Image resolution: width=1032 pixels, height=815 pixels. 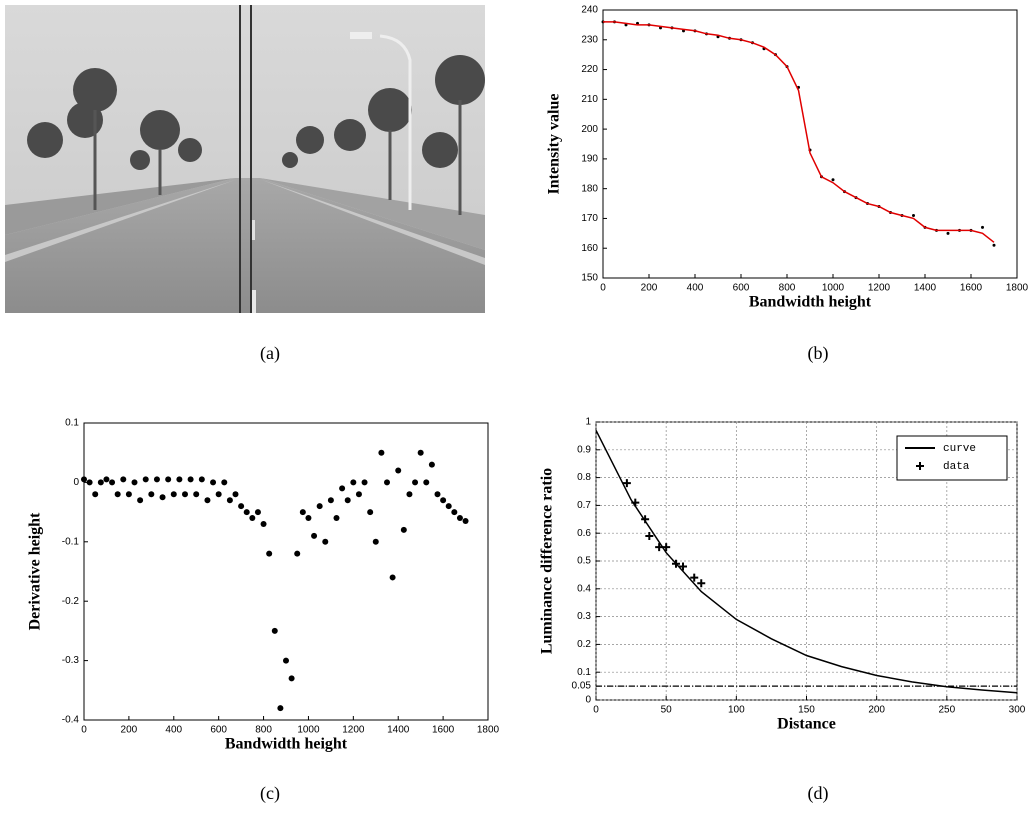 I want to click on y-tick-label: -0.4, so click(x=71, y=720).